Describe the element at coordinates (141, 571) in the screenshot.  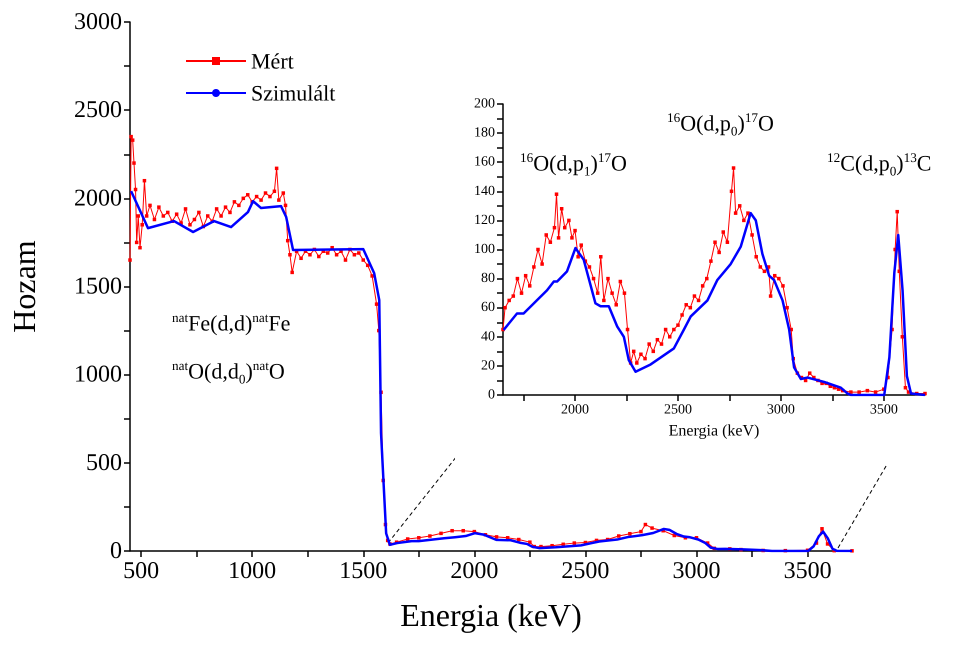
I see `x-tick-label: 500` at that location.